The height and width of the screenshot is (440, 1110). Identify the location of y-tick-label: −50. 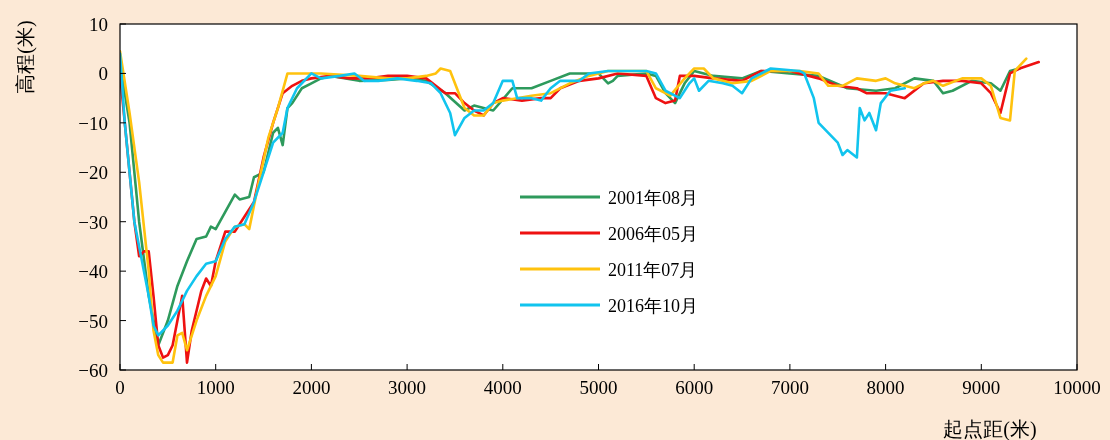
(93, 321).